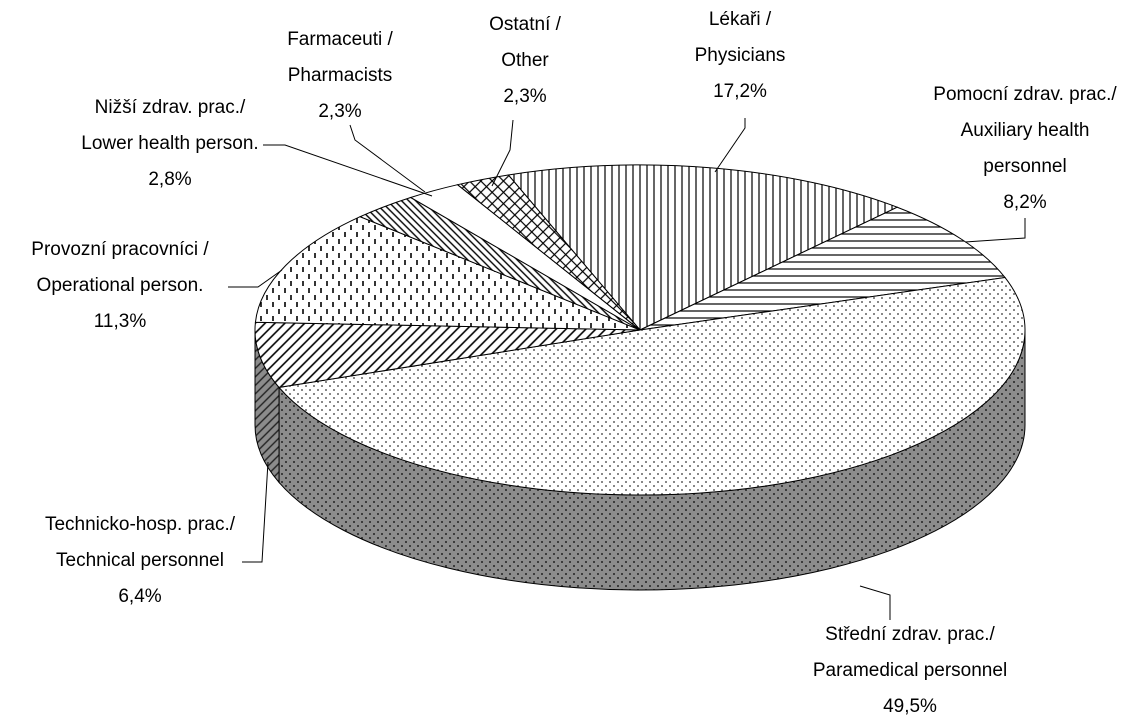  What do you see at coordinates (525, 60) in the screenshot?
I see `category-label: Other` at bounding box center [525, 60].